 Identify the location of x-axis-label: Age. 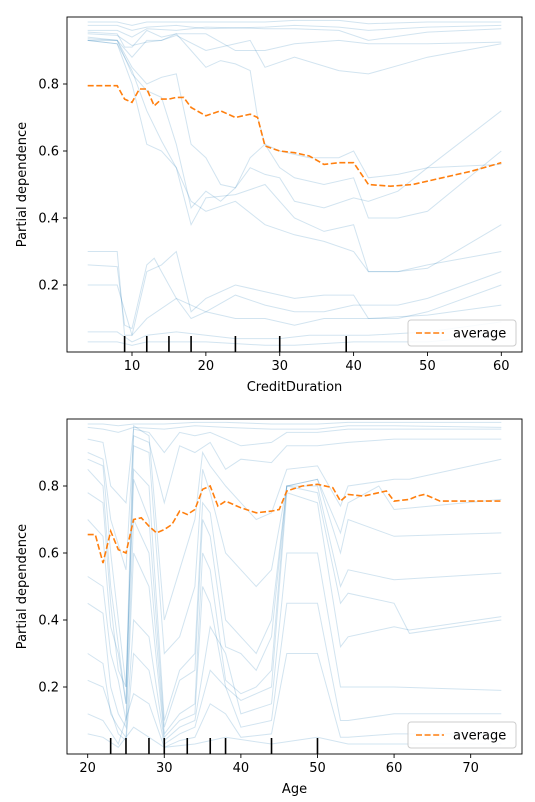
(294, 789).